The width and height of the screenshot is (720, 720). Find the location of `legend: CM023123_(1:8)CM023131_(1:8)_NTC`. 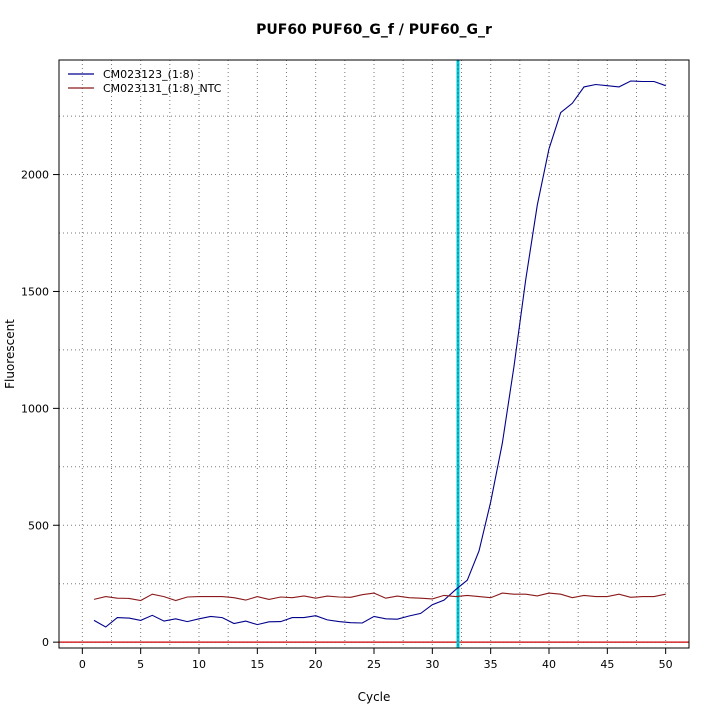

legend: CM023123_(1:8)CM023131_(1:8)_NTC is located at coordinates (145, 81).